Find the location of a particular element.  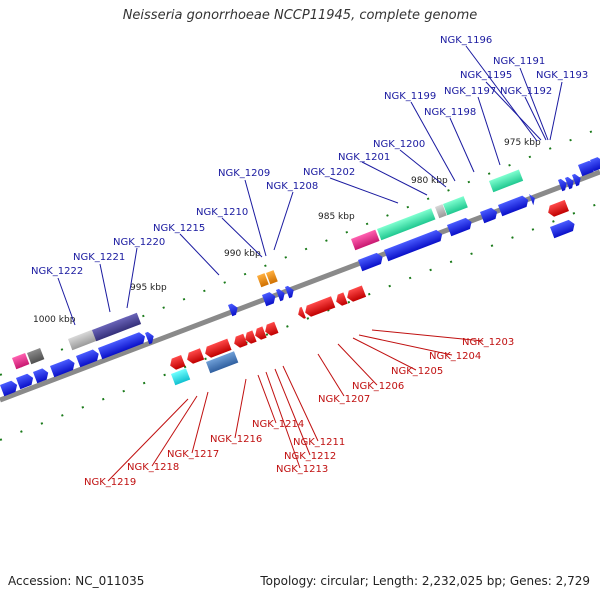

gene-label: NGK_1216 is located at coordinates (236, 439).